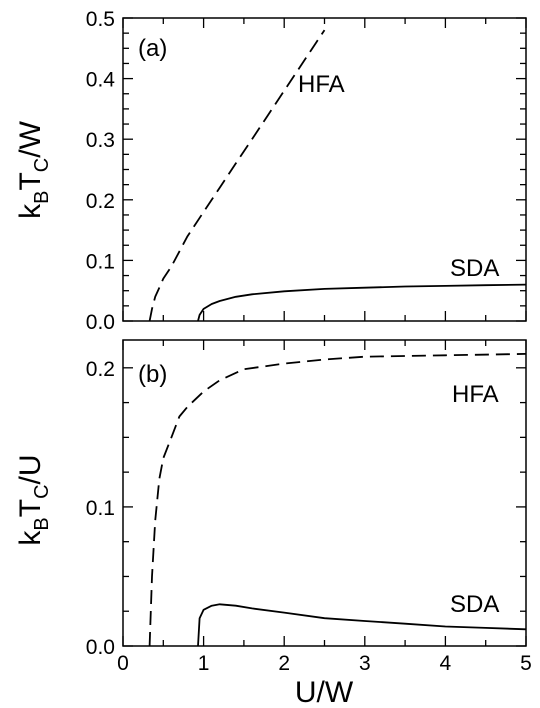 Image resolution: width=540 pixels, height=708 pixels. Describe the element at coordinates (100, 19) in the screenshot. I see `panel-a-ytick-label: 0.5` at that location.